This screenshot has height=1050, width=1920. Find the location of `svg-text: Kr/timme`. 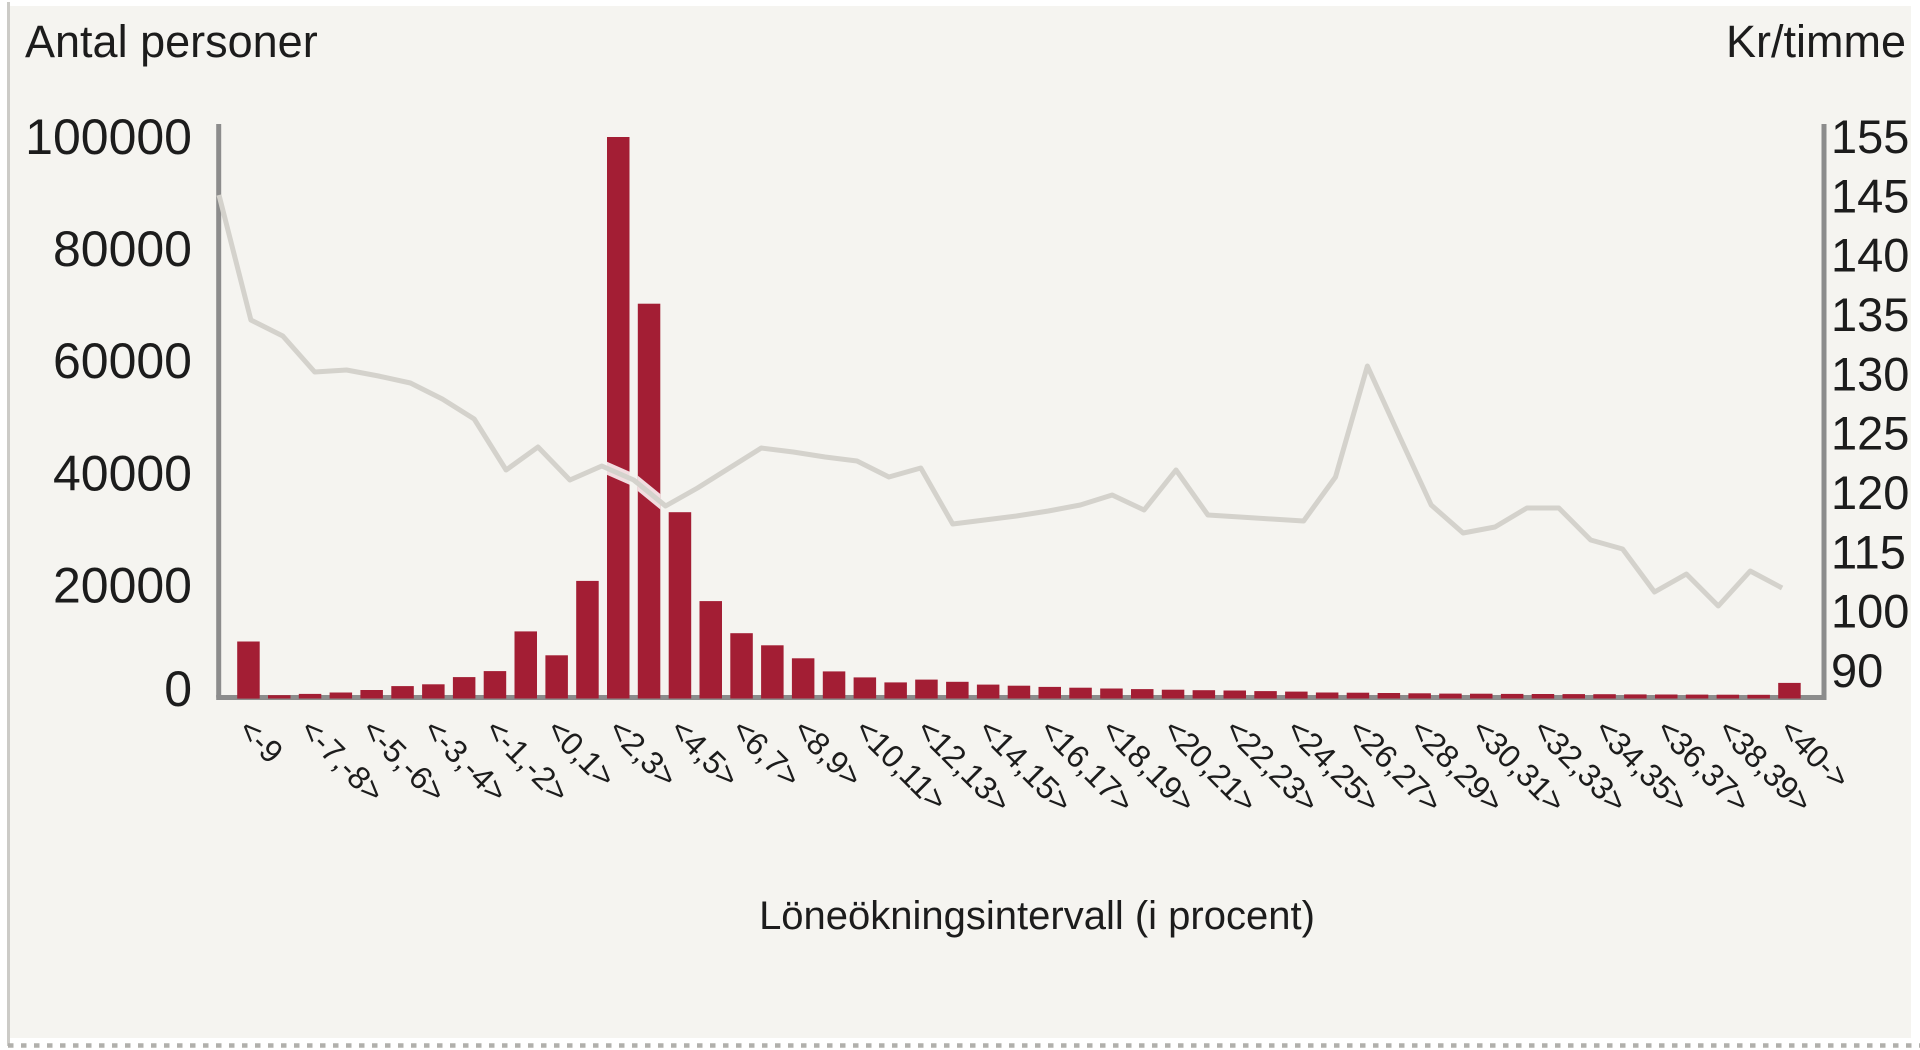

svg-text: Kr/timme is located at coordinates (1816, 41).